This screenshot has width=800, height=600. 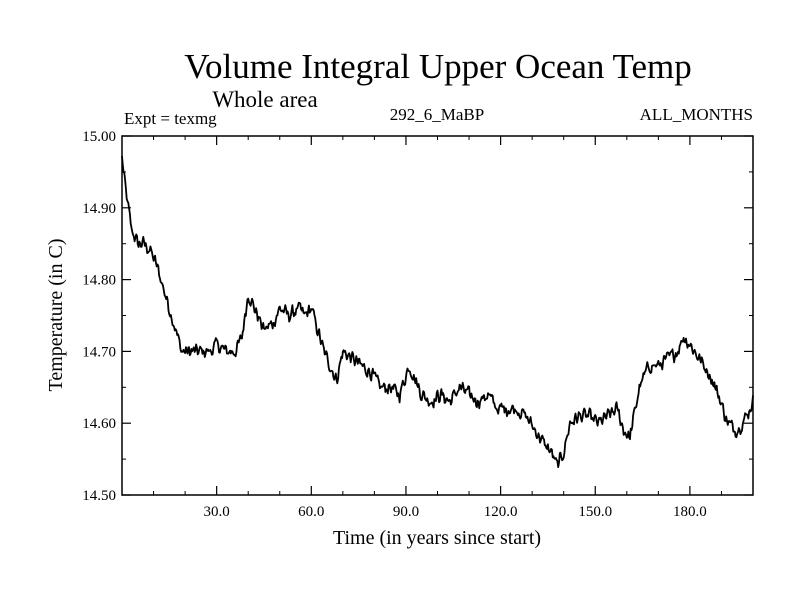 I want to click on y-tick-label: 14.80, so click(x=99, y=281).